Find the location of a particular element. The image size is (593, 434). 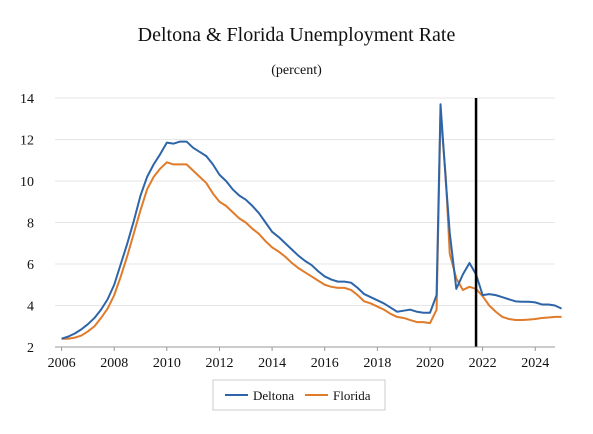

x-tick-label-2008: 2008 is located at coordinates (114, 363).